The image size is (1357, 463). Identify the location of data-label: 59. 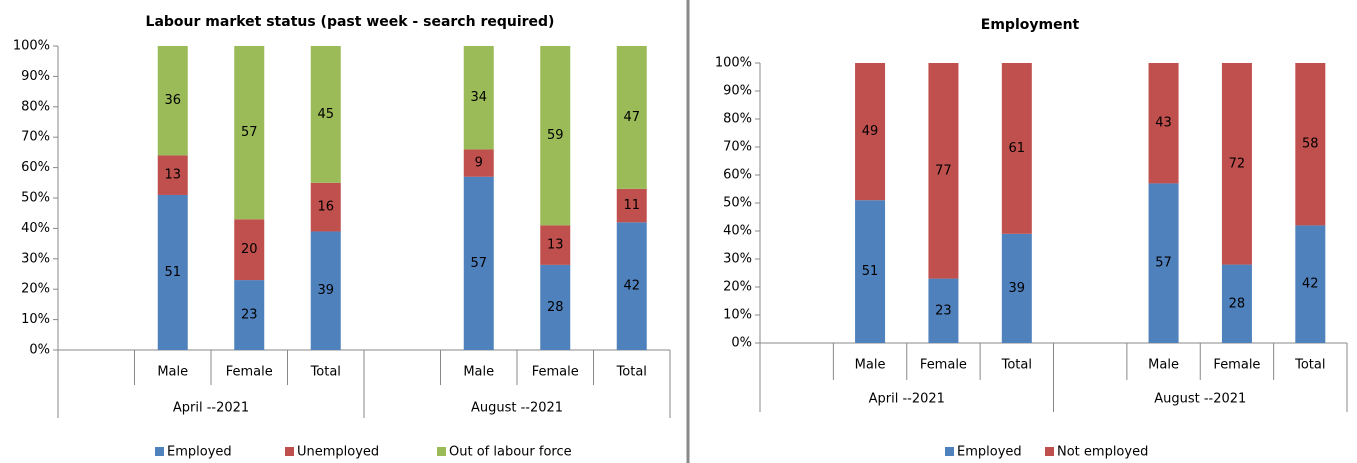
(555, 135).